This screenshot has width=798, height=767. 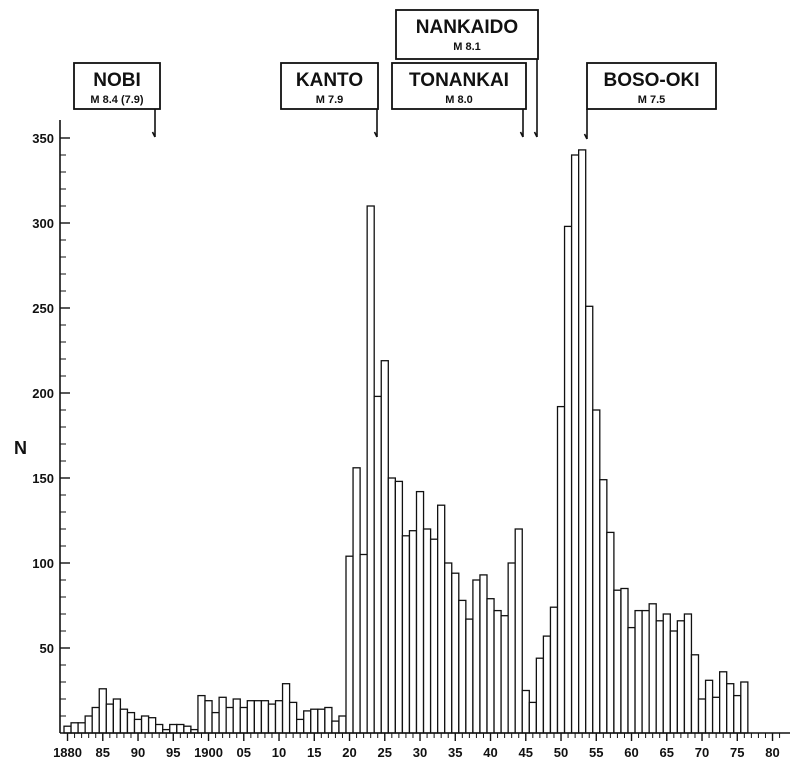 I want to click on y-tick-label: 300, so click(x=43, y=223).